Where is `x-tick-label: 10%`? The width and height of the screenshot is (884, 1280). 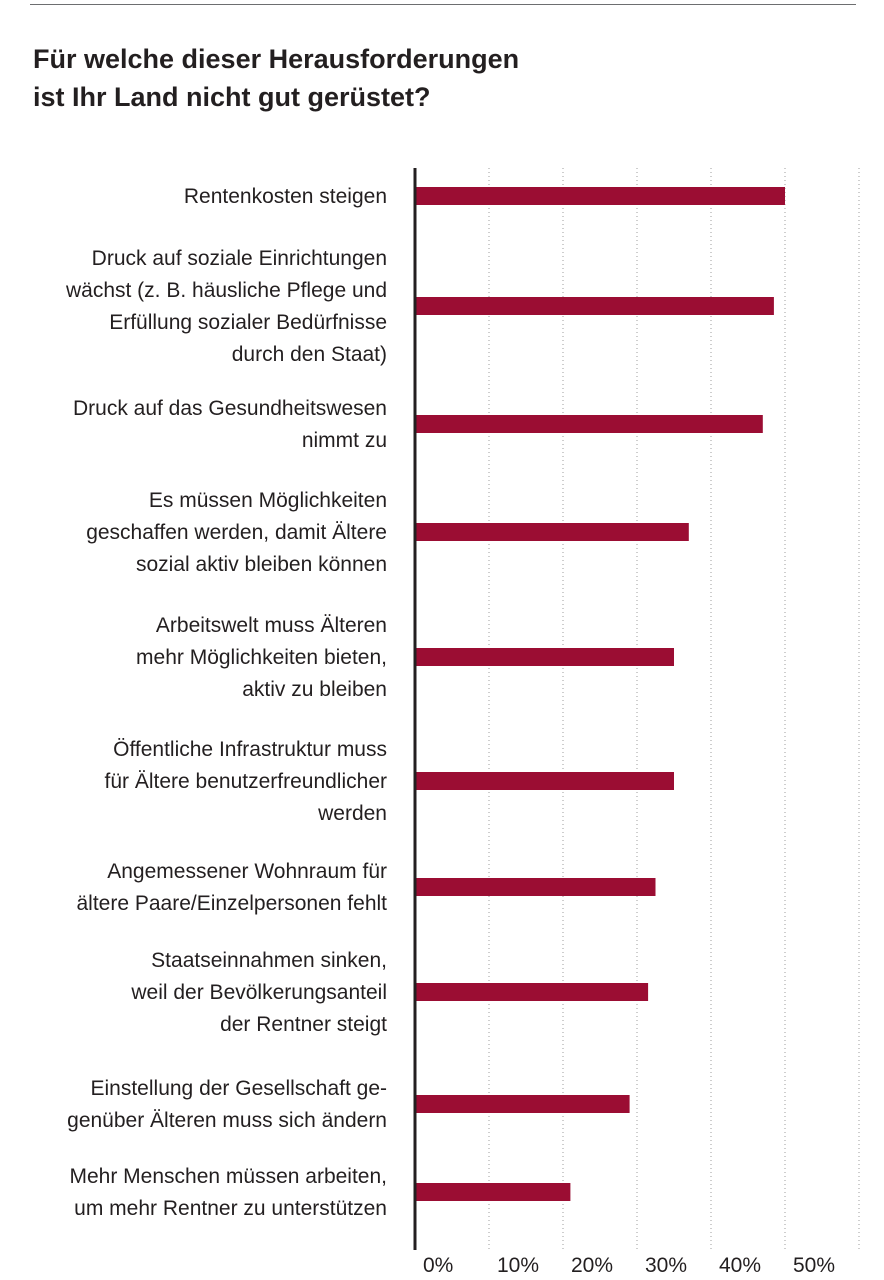
x-tick-label: 10% is located at coordinates (518, 1265).